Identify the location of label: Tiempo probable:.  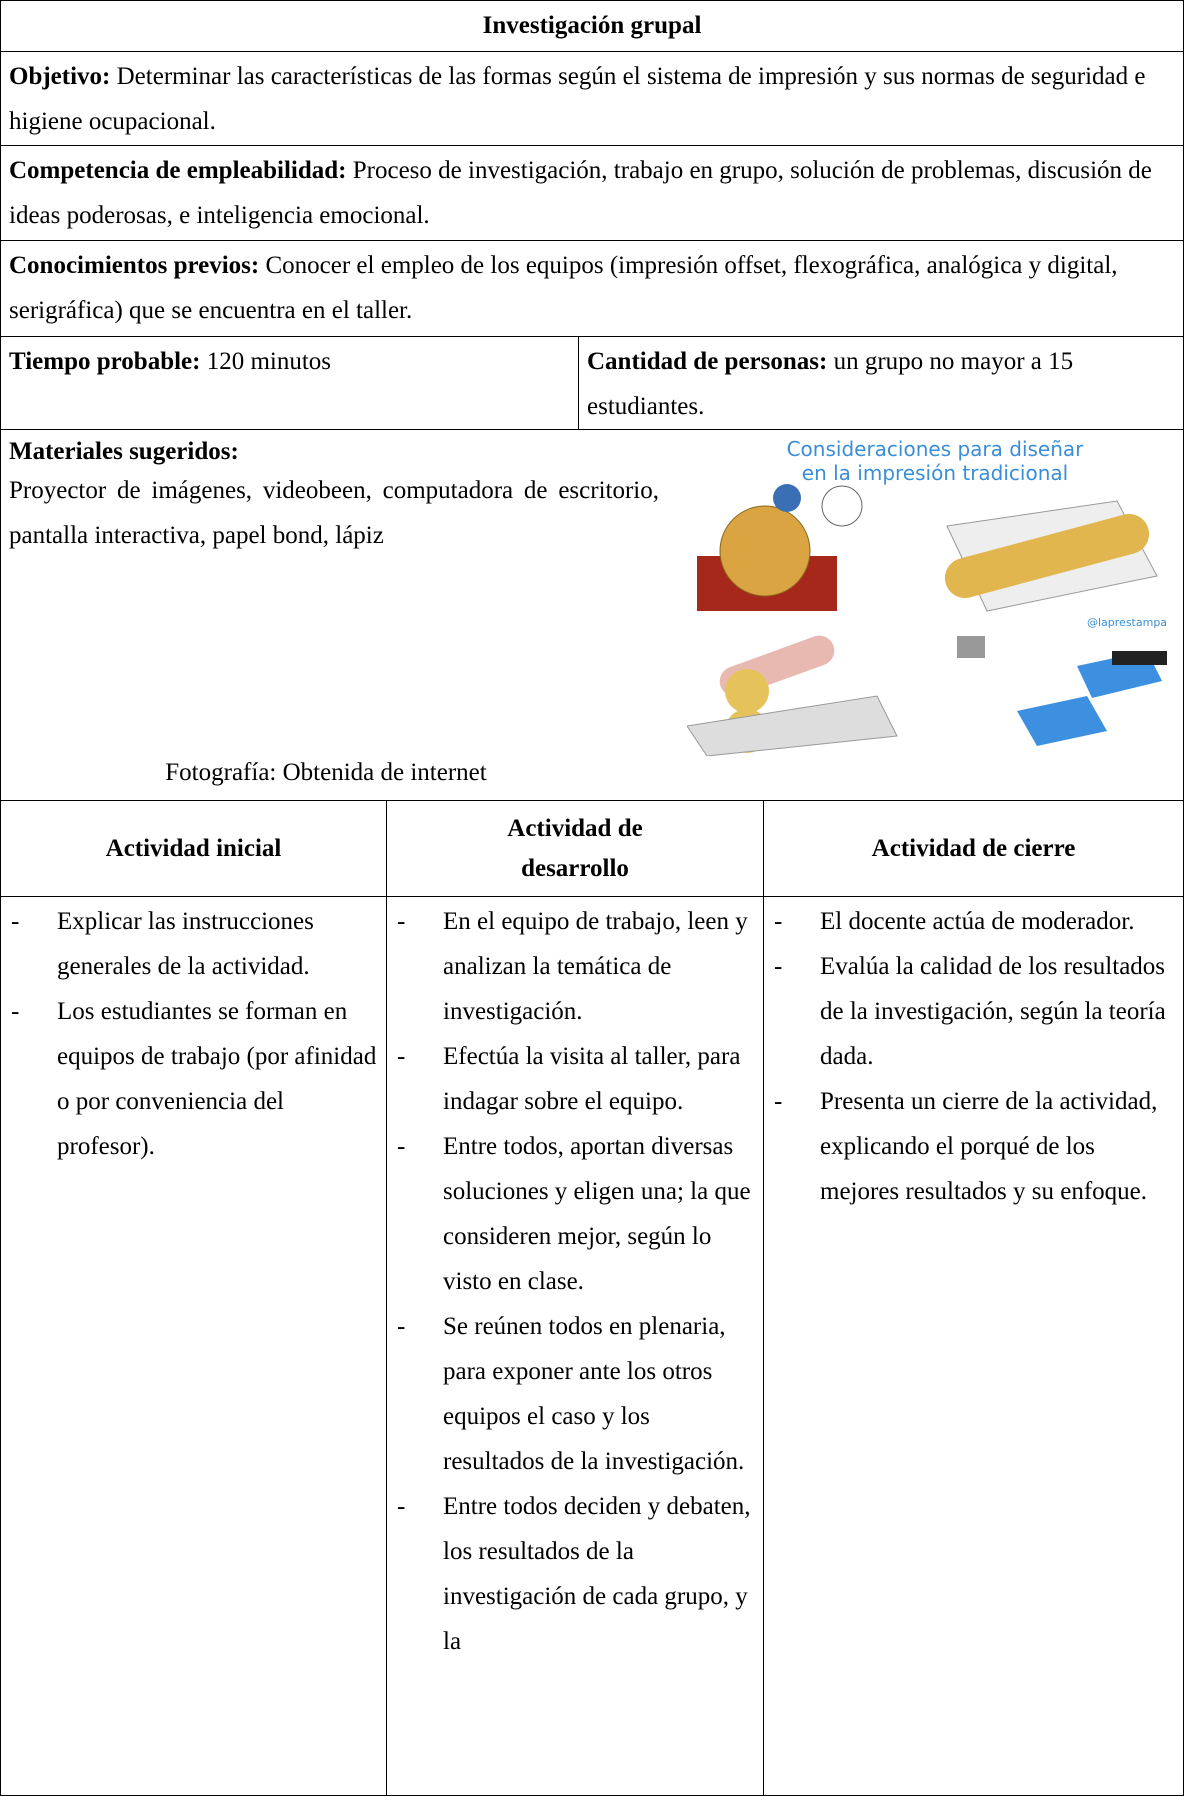
(105, 361).